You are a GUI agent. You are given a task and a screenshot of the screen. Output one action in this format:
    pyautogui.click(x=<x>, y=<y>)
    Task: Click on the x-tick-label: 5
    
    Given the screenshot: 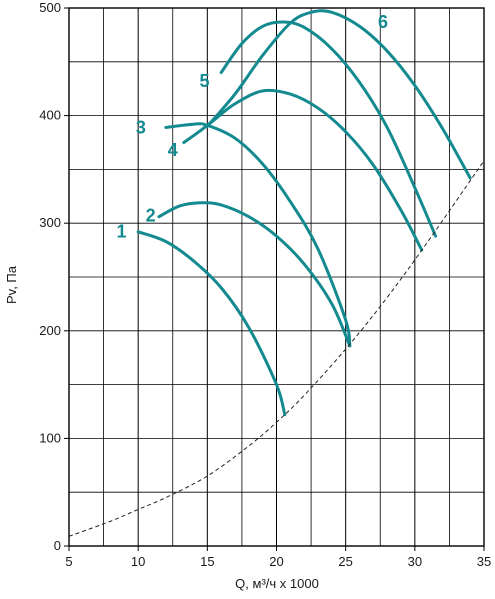 What is the action you would take?
    pyautogui.click(x=68, y=561)
    